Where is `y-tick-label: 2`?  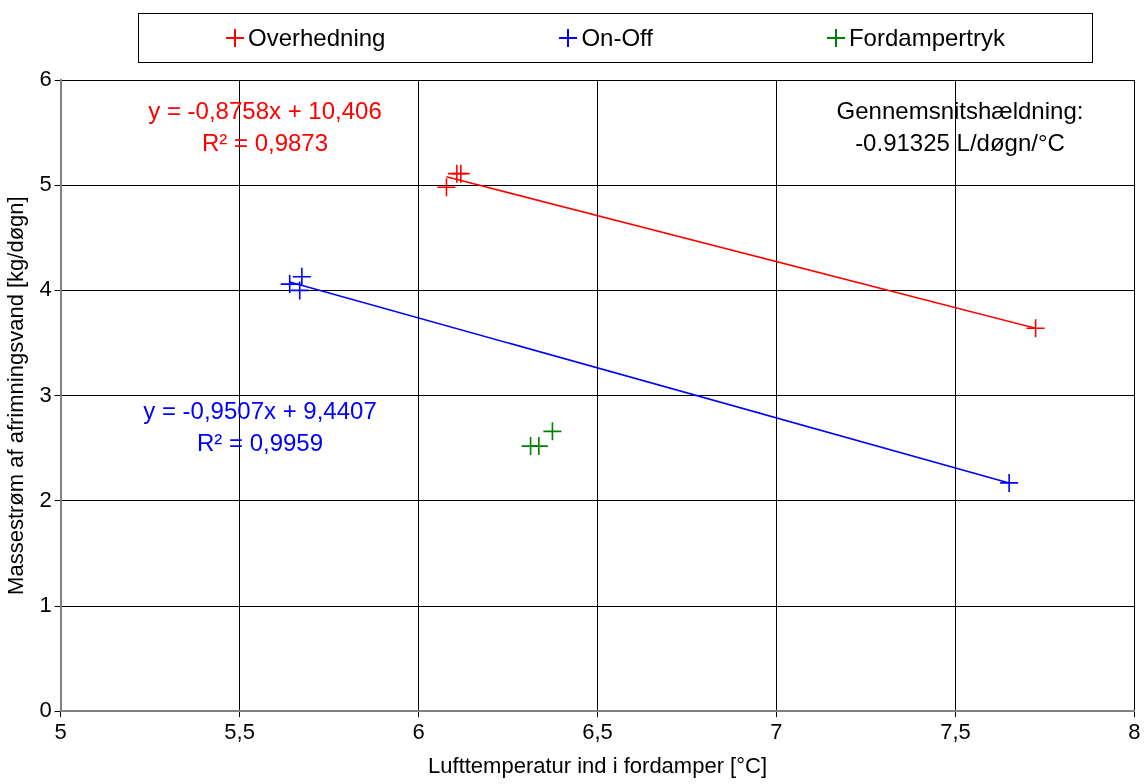 y-tick-label: 2 is located at coordinates (45, 499).